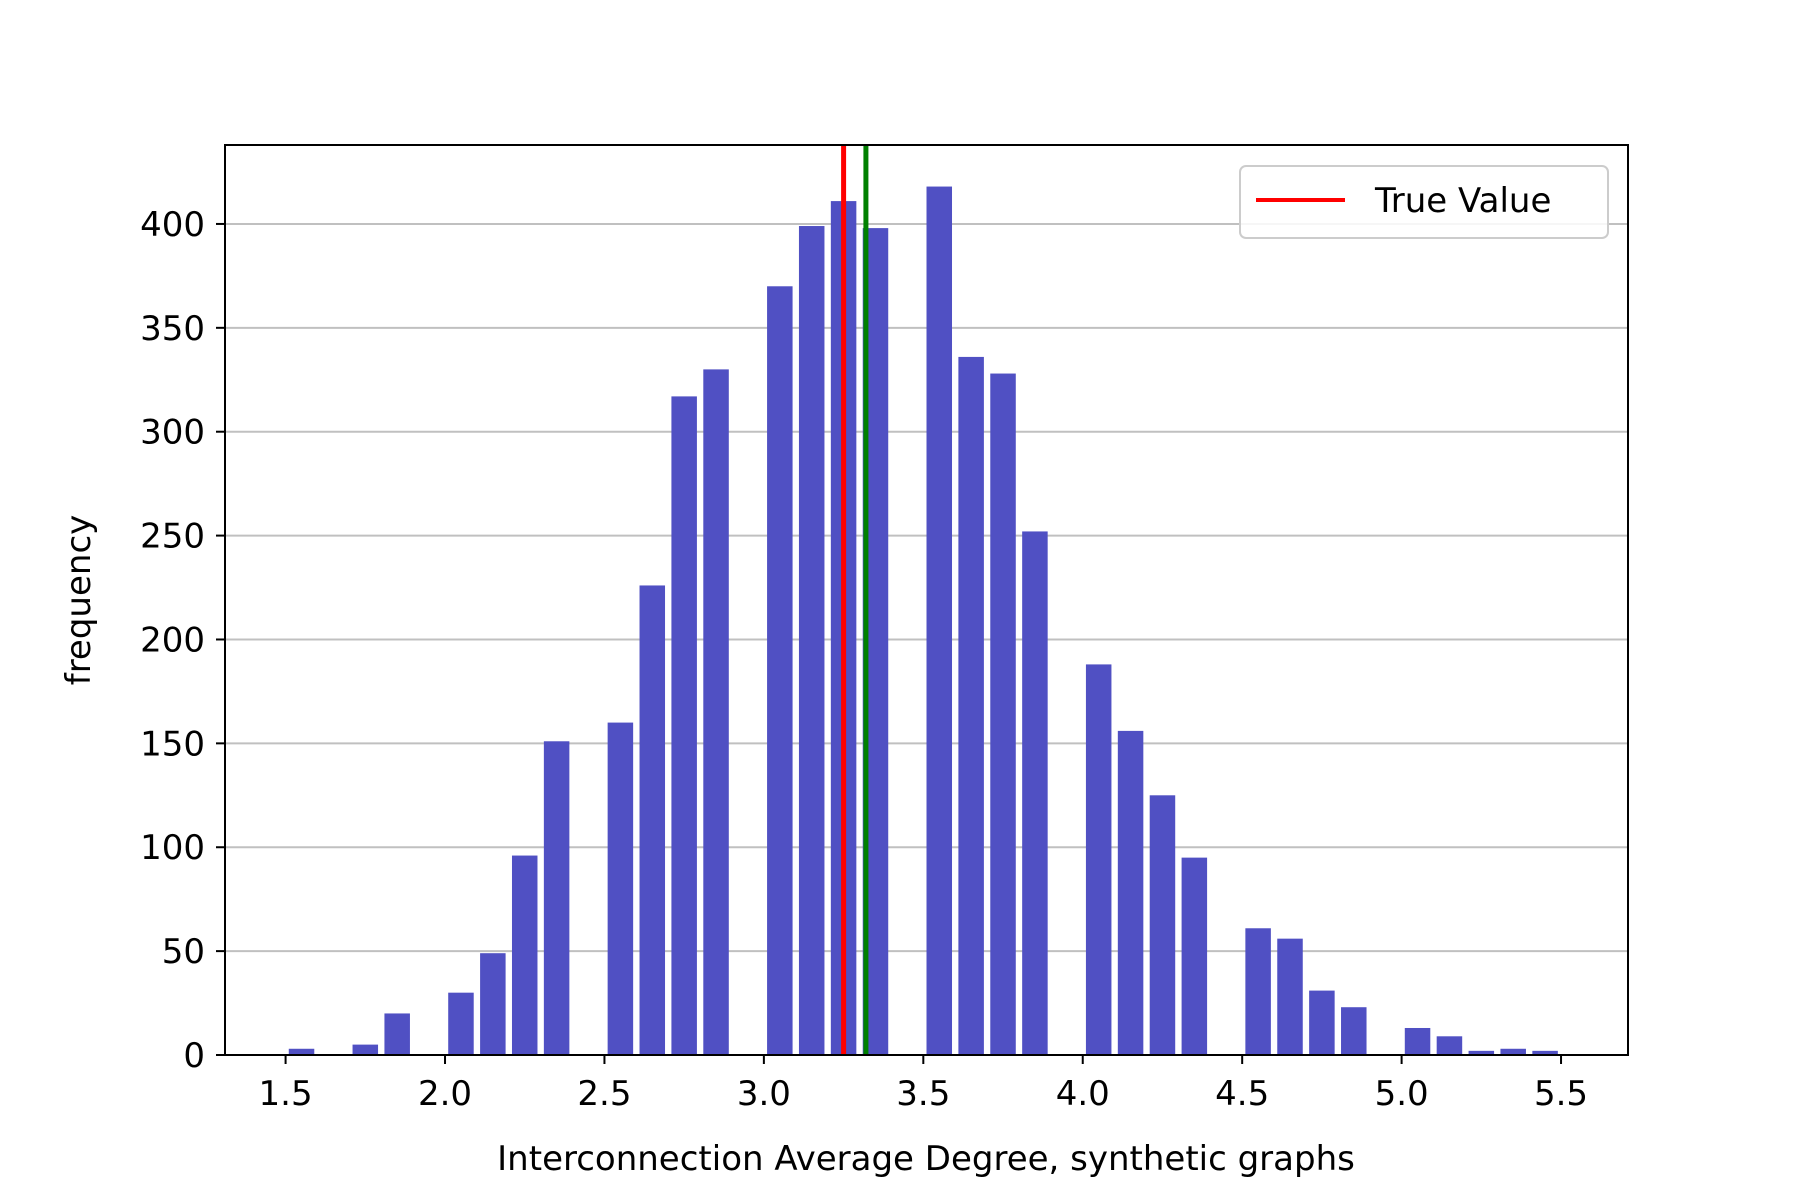  I want to click on x-axis-ticks: 1.5 2.0 2.5 3.0 3.5 4.0 4.5 5.0 5.5, so click(923, 1084).